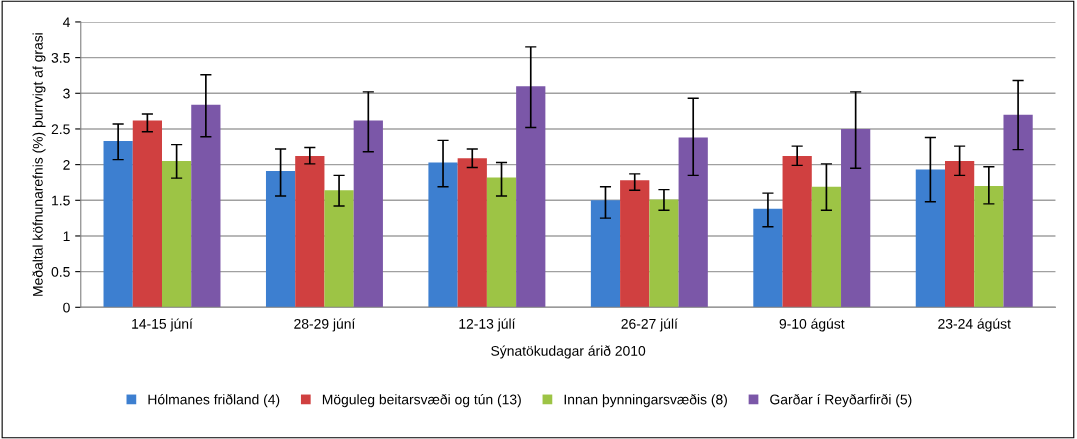 The image size is (1077, 439). I want to click on y-tick-label: 0, so click(66, 307).